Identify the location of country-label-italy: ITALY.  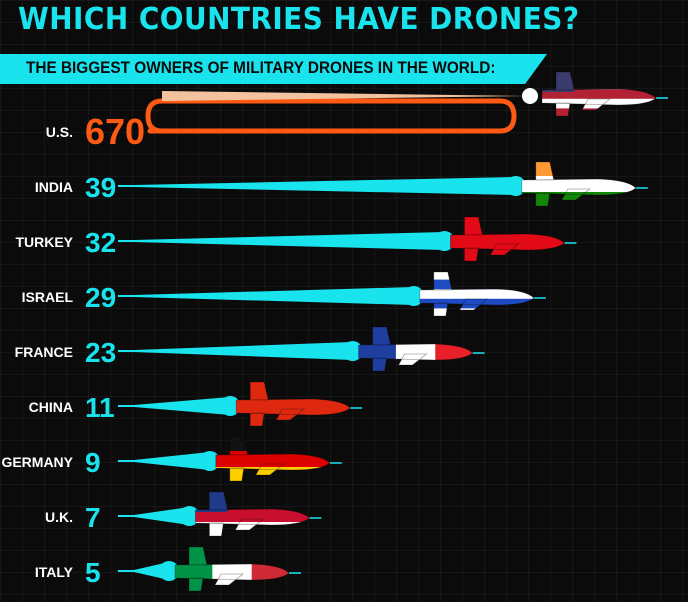
(54, 572).